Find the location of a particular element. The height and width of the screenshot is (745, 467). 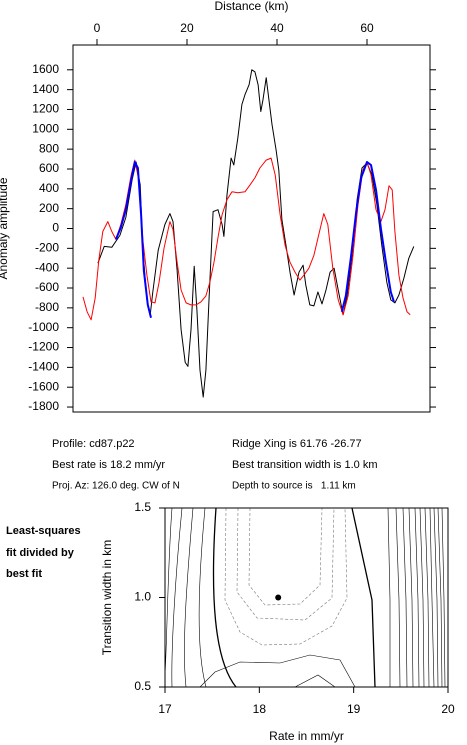

y-tick-label: -1600 is located at coordinates (43, 386).